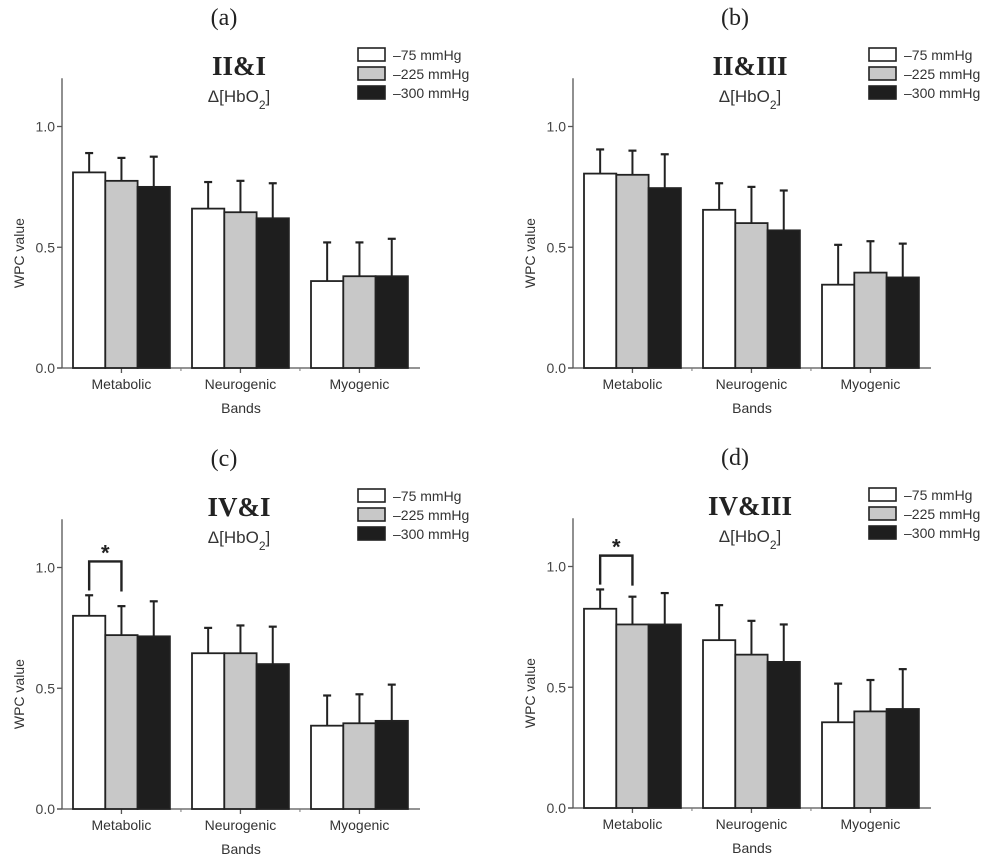  What do you see at coordinates (224, 459) in the screenshot?
I see `panel-label: (c)` at bounding box center [224, 459].